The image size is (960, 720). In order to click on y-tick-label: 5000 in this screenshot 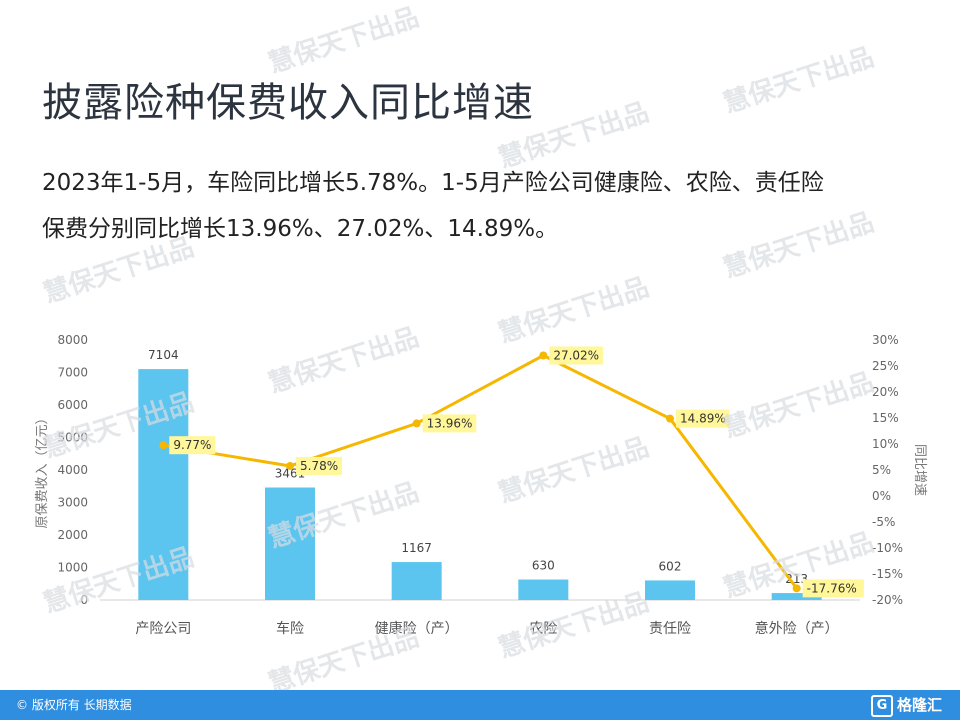, I will do `click(72, 438)`.